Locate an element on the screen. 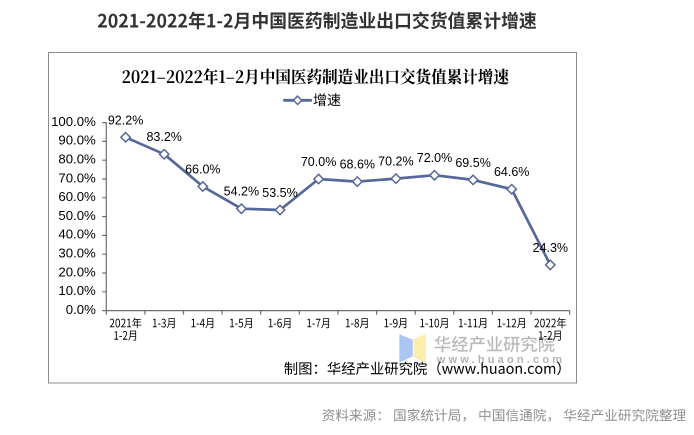 The image size is (694, 435). svg-text: 64.6% is located at coordinates (511, 172).